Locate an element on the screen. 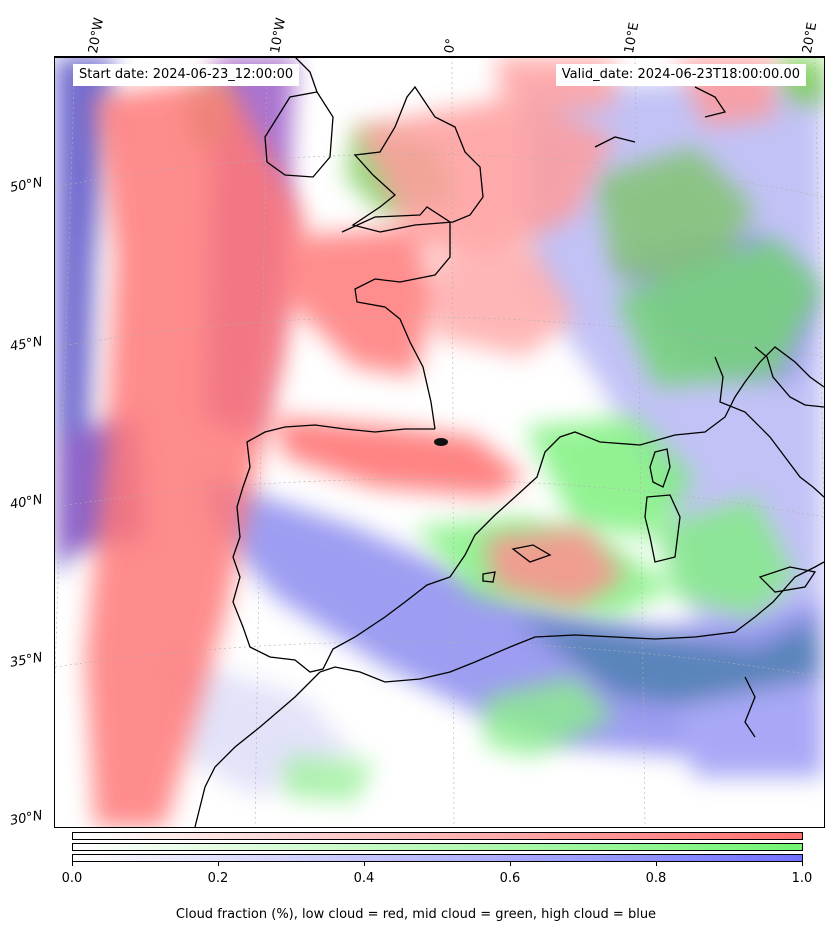 This screenshot has height=936, width=832. lat-label-45n: 45°N is located at coordinates (26, 344).